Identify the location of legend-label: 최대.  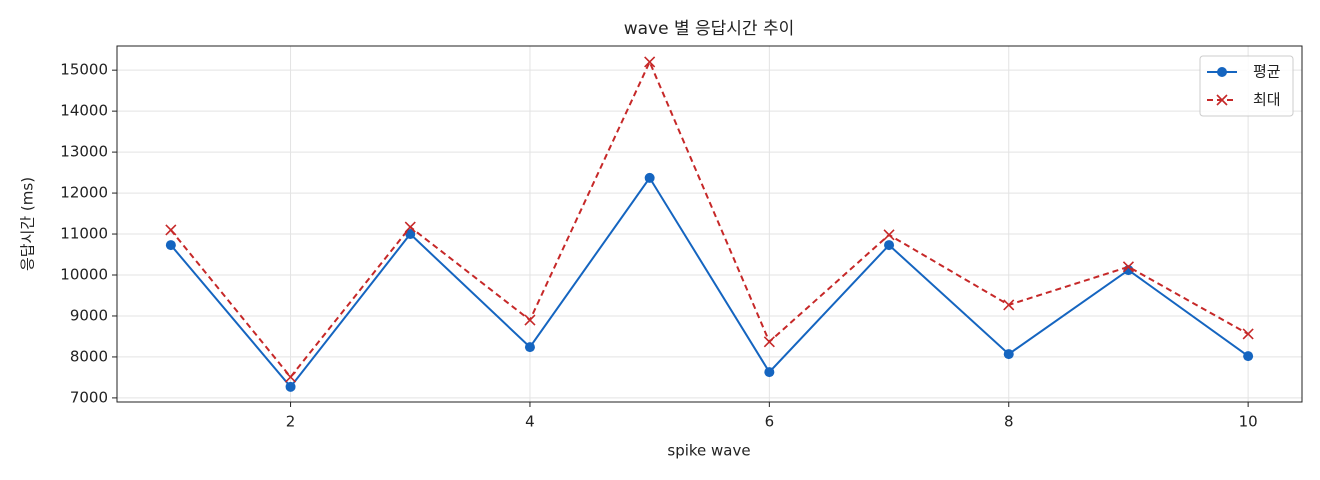
(1267, 100).